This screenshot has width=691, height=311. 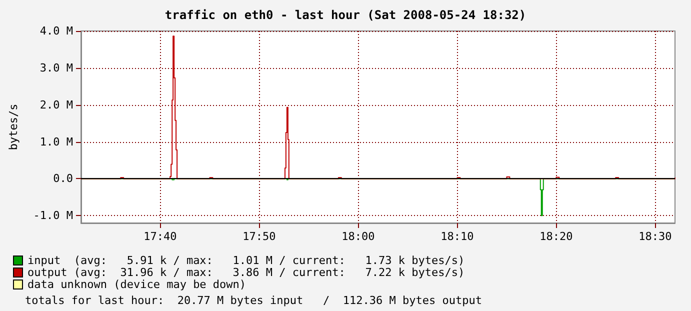 I want to click on x-tick-label: 18:10, so click(x=457, y=236).